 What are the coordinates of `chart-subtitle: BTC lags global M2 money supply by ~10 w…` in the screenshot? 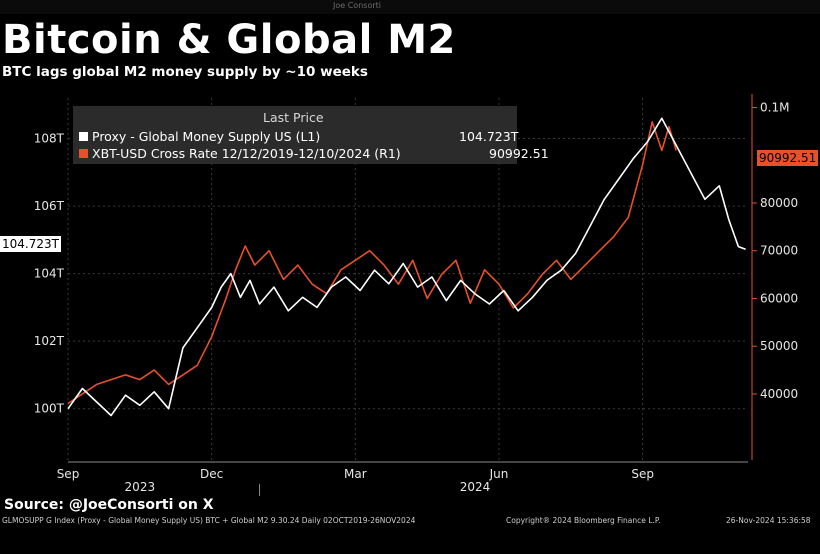 It's located at (185, 72).